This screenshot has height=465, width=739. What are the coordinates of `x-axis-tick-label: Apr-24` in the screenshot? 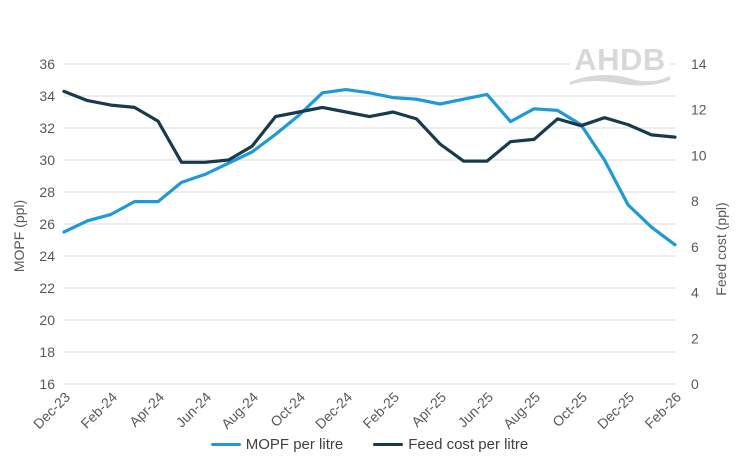 It's located at (146, 409).